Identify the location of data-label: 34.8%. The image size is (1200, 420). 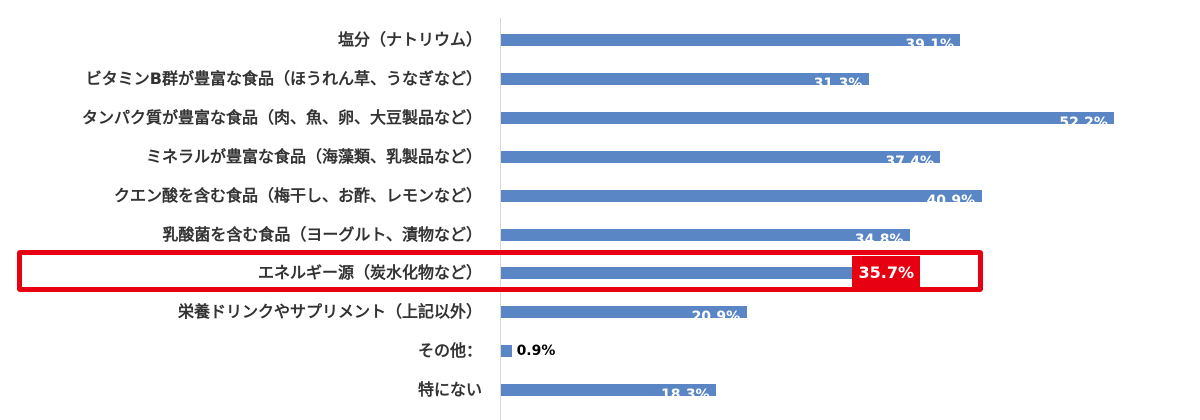
(879, 239).